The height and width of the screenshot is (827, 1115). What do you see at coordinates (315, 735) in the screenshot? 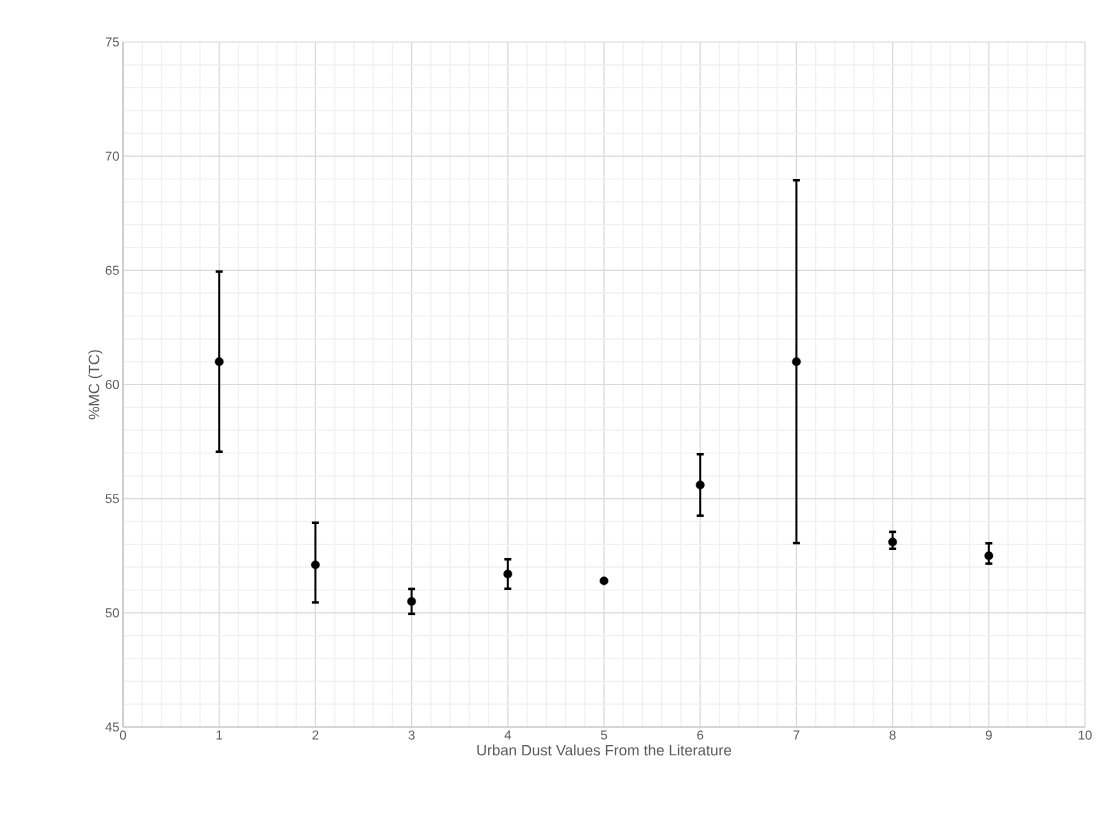
I see `x-tick-label: 2` at bounding box center [315, 735].